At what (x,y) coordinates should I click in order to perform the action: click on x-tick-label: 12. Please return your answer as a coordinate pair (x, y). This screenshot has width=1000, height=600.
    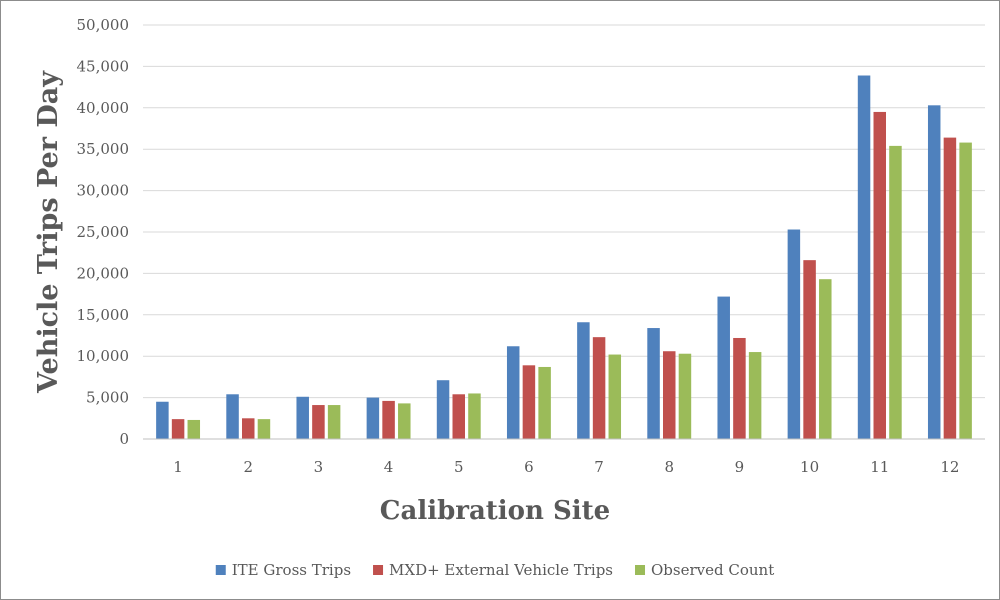
    Looking at the image, I should click on (949, 467).